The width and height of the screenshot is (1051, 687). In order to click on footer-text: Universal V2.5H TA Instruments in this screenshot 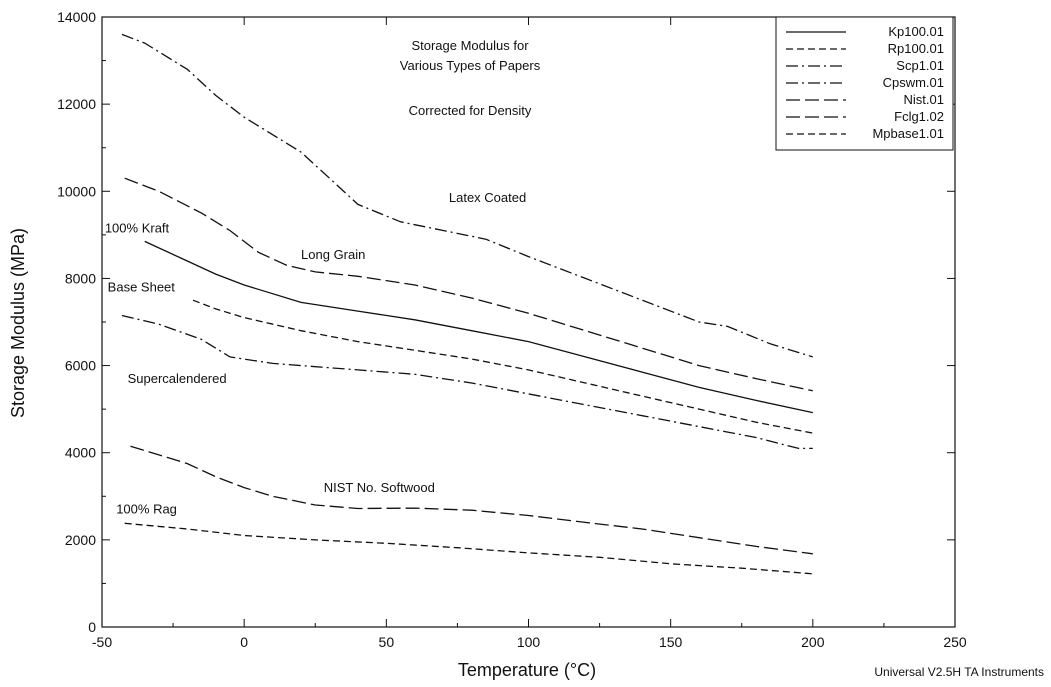, I will do `click(959, 672)`.